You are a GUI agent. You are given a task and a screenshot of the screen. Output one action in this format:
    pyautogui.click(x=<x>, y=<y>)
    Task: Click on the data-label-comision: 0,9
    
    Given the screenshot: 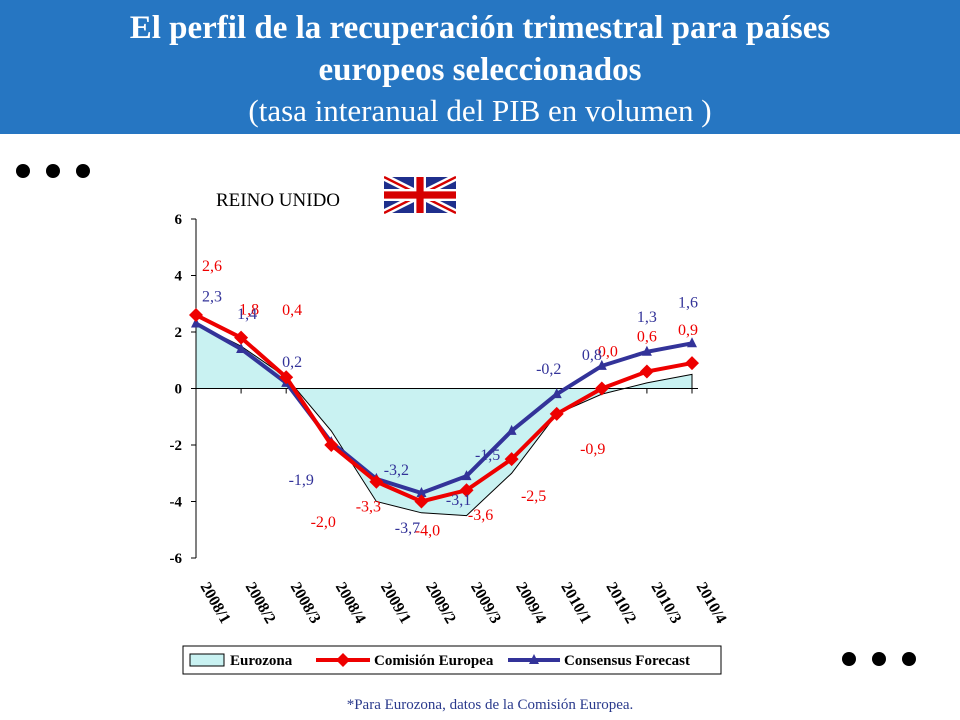 What is the action you would take?
    pyautogui.click(x=688, y=330)
    